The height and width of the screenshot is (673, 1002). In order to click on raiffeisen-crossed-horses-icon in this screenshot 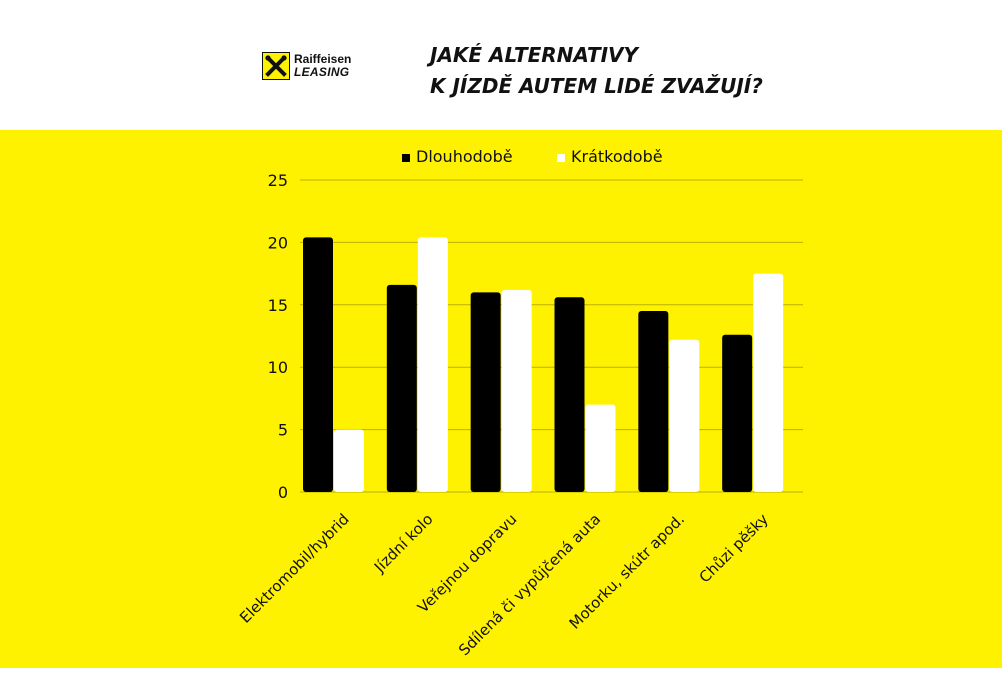, I will do `click(276, 66)`.